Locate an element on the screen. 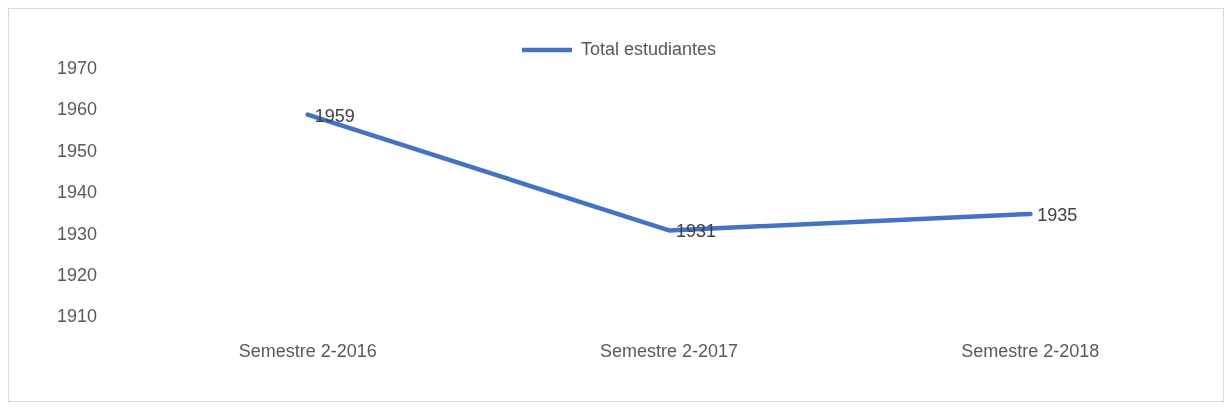  x-tick-label: Semestre 2-2016 is located at coordinates (307, 351).